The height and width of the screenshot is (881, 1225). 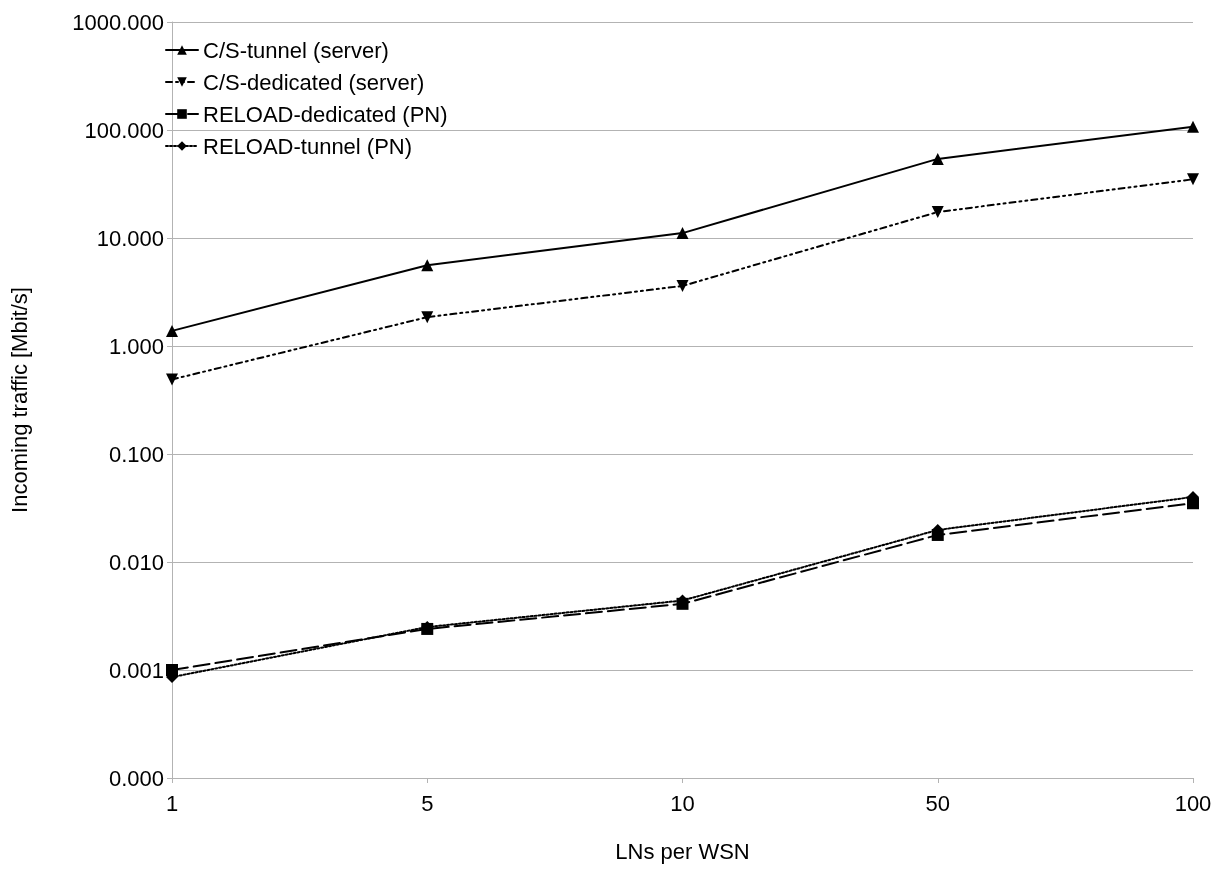 What do you see at coordinates (937, 803) in the screenshot?
I see `x-tick-label: 50` at bounding box center [937, 803].